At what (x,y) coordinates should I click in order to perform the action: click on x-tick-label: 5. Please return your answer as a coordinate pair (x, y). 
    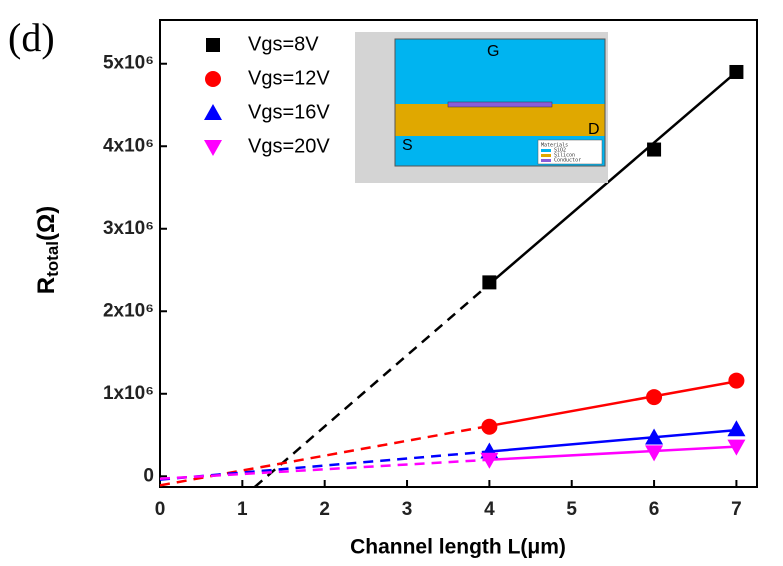
    Looking at the image, I should click on (571, 509).